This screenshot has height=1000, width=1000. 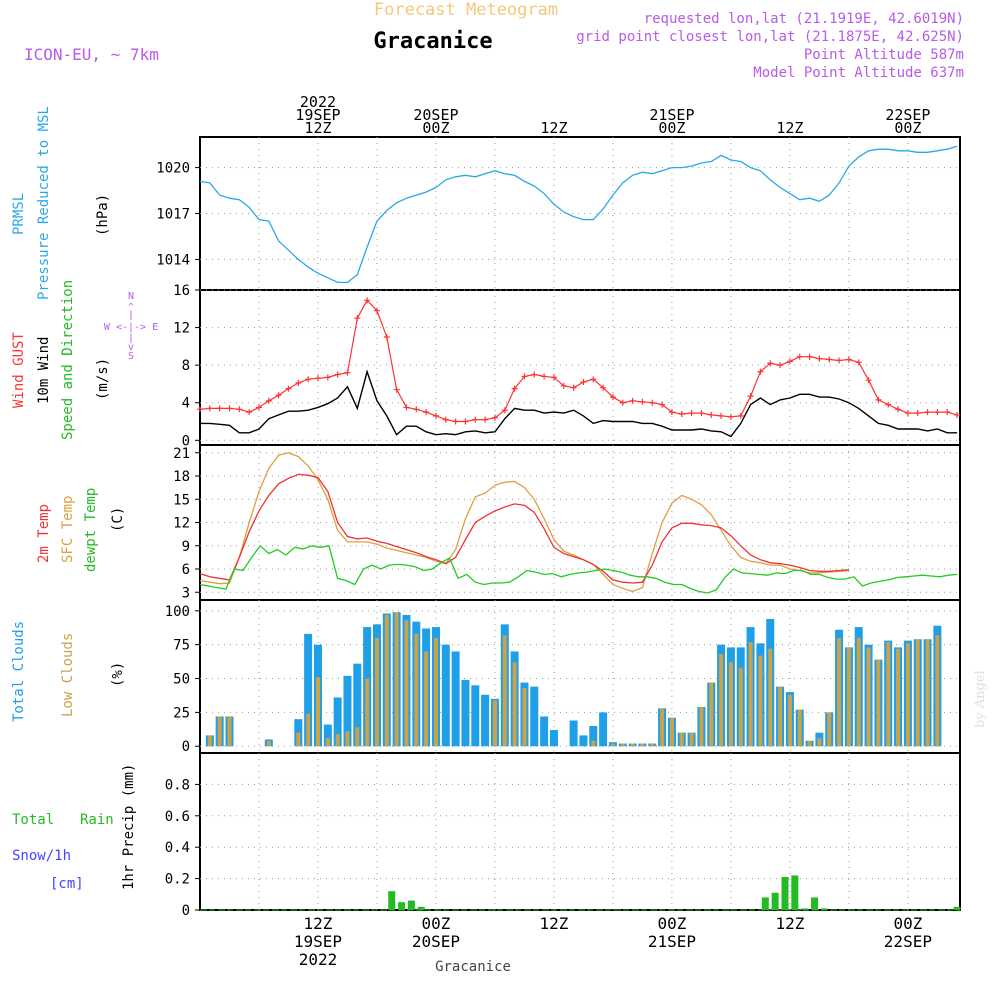 I want to click on bottom-time-label: 00Z, so click(x=671, y=923).